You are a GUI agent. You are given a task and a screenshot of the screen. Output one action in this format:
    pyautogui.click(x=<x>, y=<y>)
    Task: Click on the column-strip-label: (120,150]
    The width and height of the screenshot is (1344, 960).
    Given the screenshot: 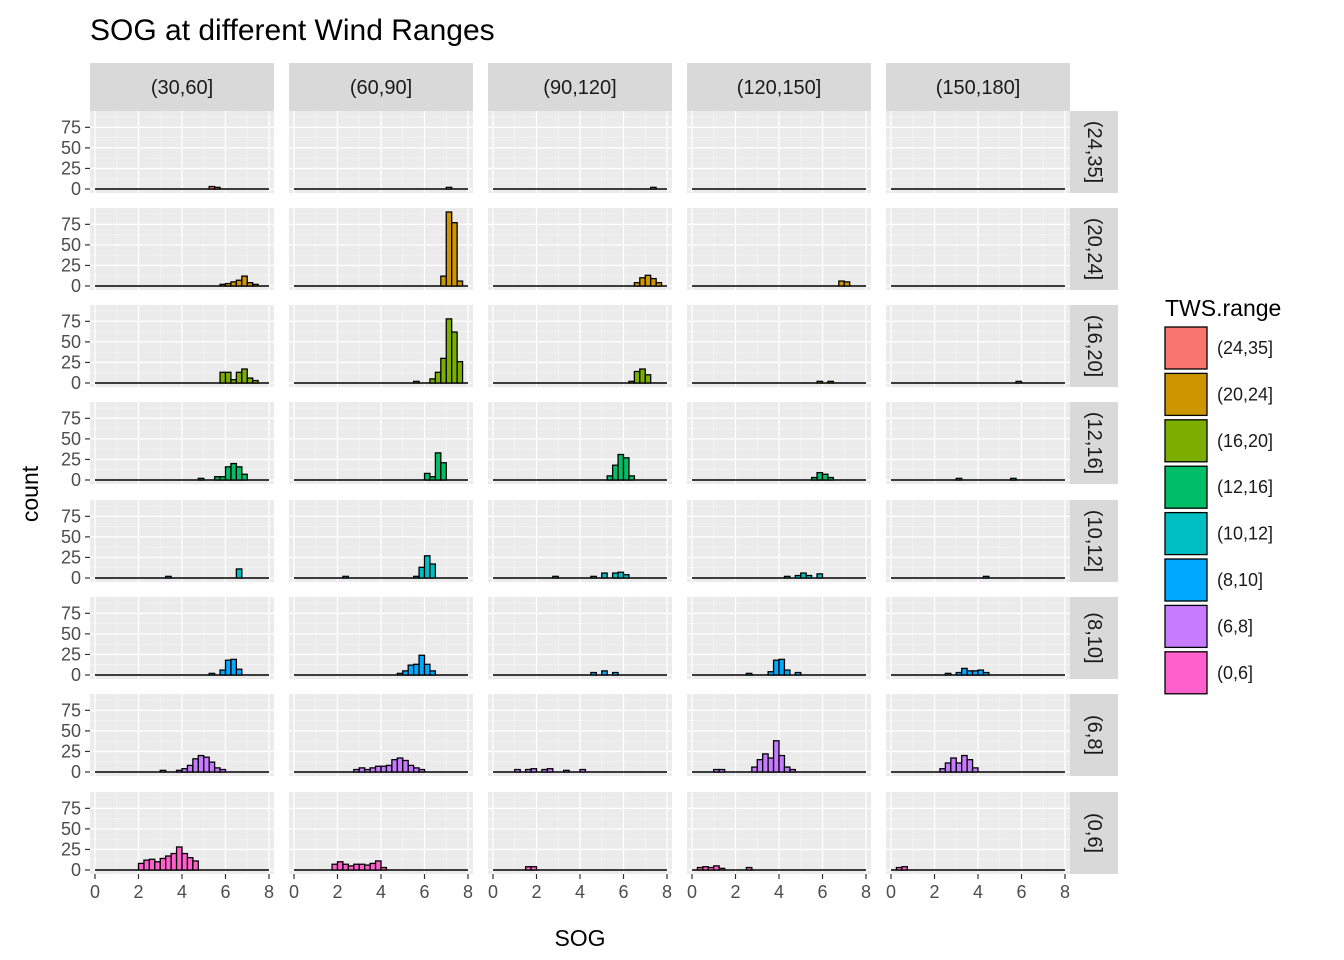 What is the action you would take?
    pyautogui.click(x=779, y=88)
    